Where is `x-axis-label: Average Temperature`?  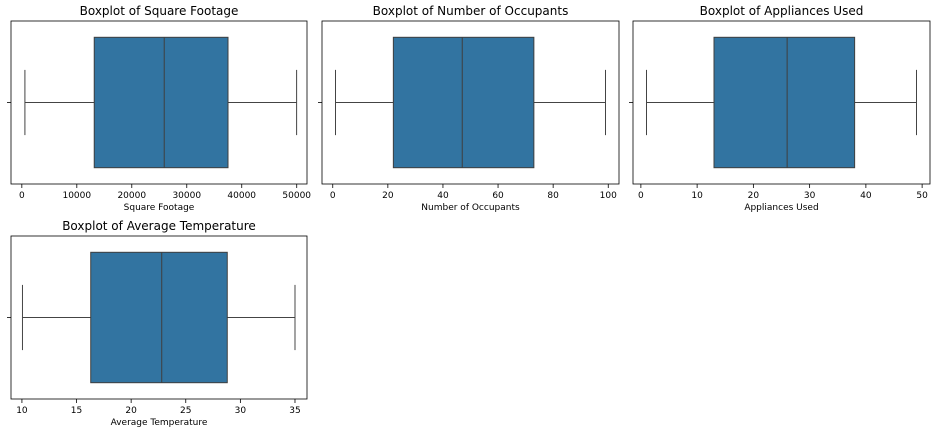
x-axis-label: Average Temperature is located at coordinates (159, 423).